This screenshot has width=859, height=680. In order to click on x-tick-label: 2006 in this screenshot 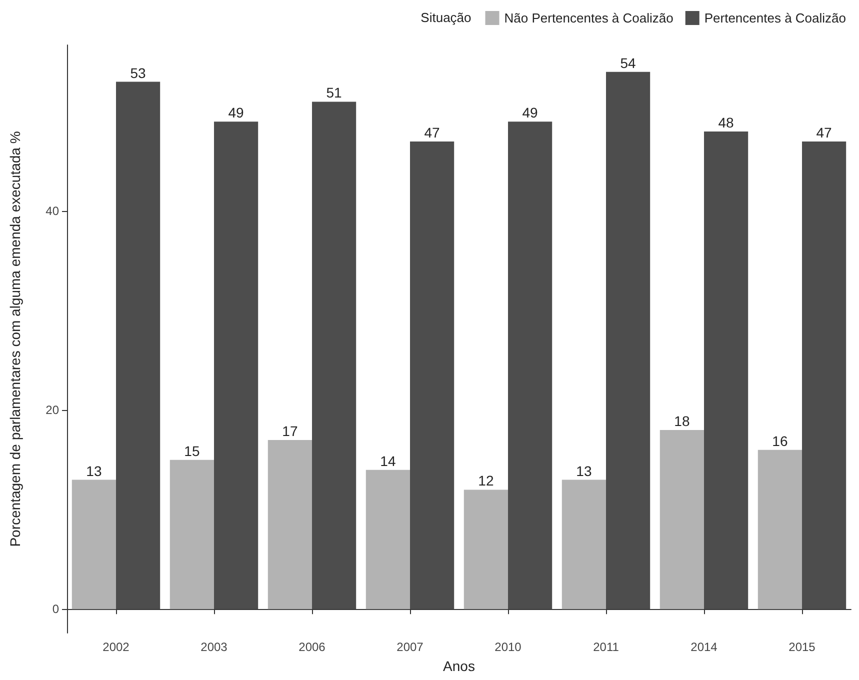, I will do `click(312, 647)`.